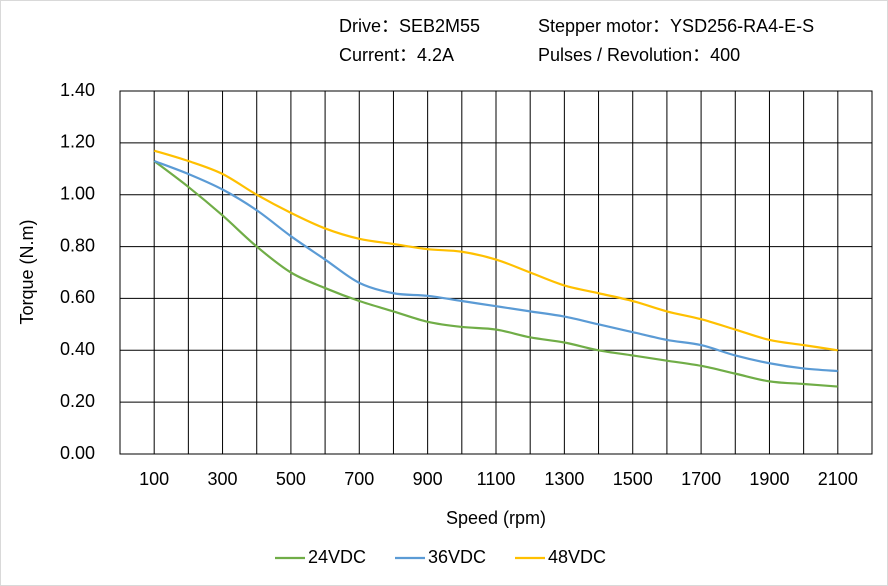  What do you see at coordinates (496, 479) in the screenshot?
I see `x-tick-label: 1100` at bounding box center [496, 479].